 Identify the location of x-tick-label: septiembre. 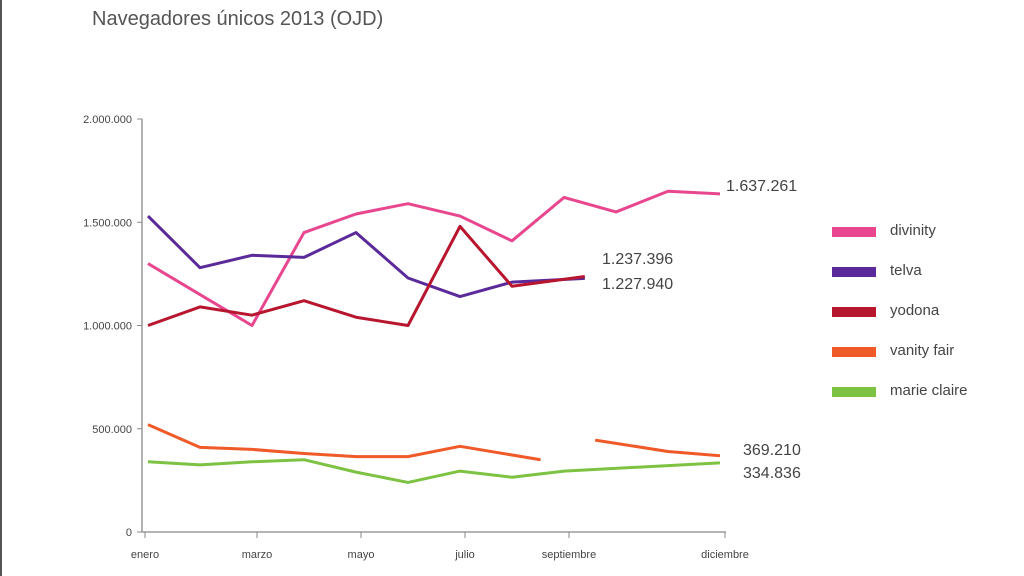
(569, 555).